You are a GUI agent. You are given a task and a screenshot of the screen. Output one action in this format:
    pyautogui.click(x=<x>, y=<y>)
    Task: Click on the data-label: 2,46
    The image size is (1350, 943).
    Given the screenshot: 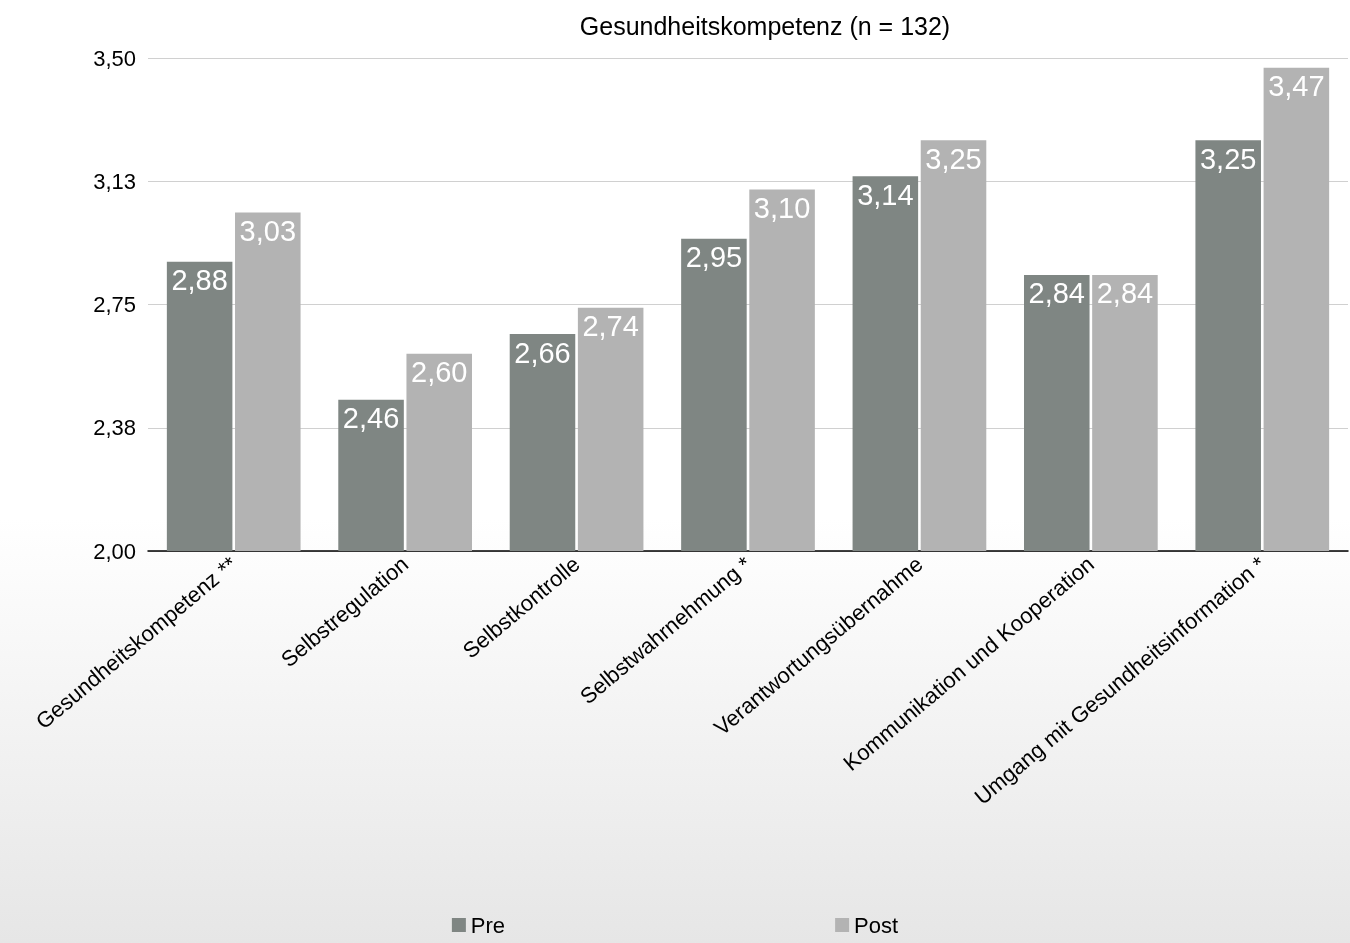 What is the action you would take?
    pyautogui.click(x=371, y=418)
    